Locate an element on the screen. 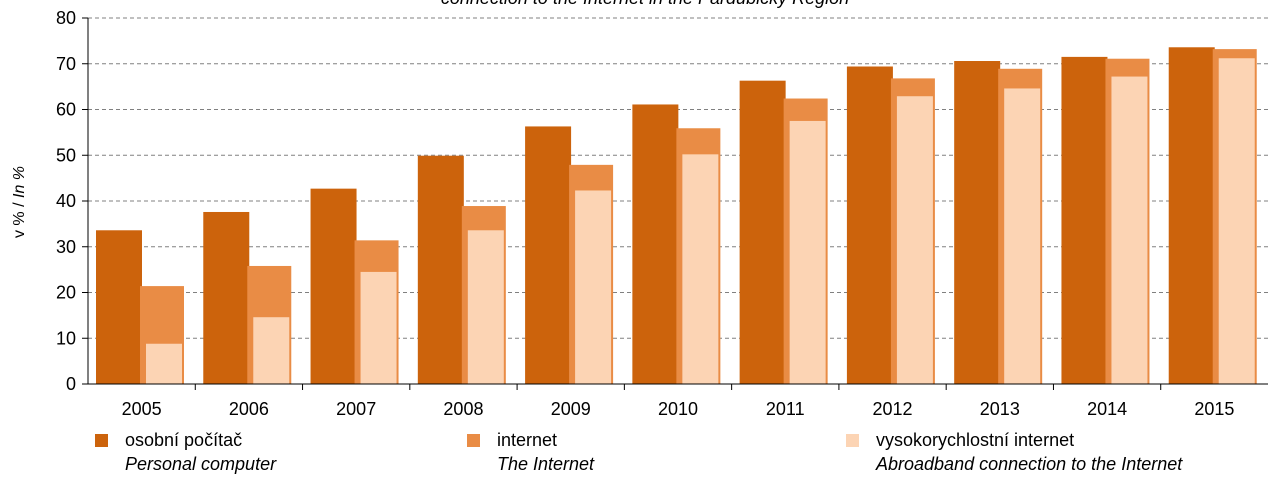 This screenshot has width=1268, height=481. y-tick-label: 70 is located at coordinates (66, 64).